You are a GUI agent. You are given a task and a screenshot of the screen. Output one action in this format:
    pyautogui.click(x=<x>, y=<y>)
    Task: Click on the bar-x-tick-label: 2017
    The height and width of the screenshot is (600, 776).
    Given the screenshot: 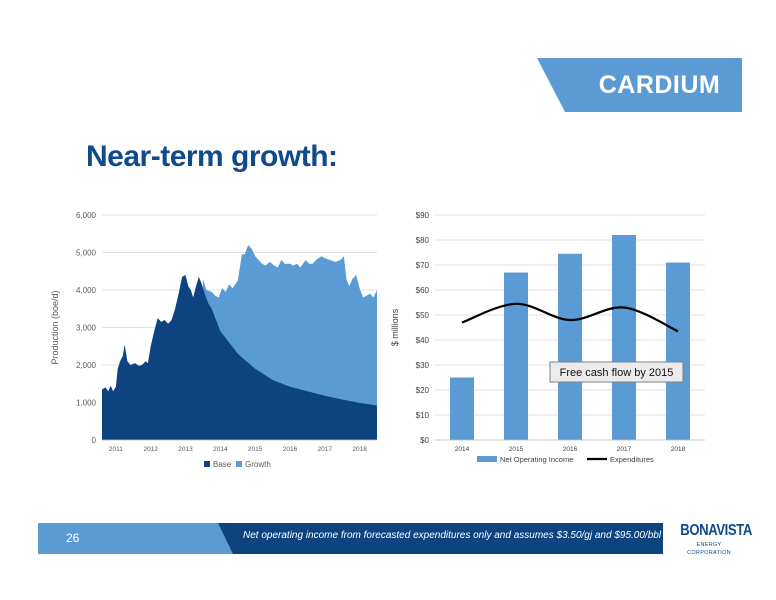 What is the action you would take?
    pyautogui.click(x=624, y=449)
    